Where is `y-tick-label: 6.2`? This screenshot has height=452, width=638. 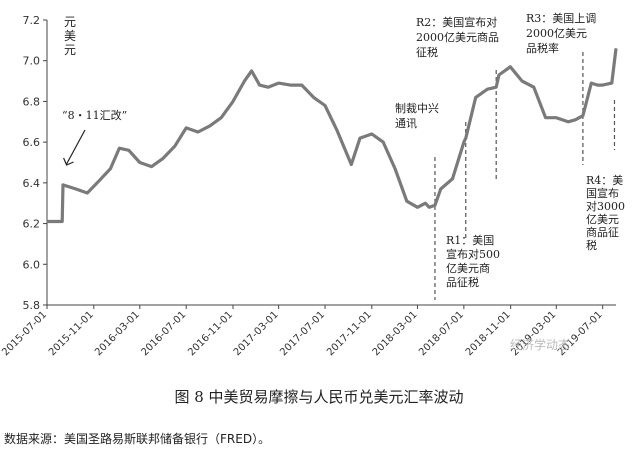
y-tick-label: 6.2 is located at coordinates (32, 224).